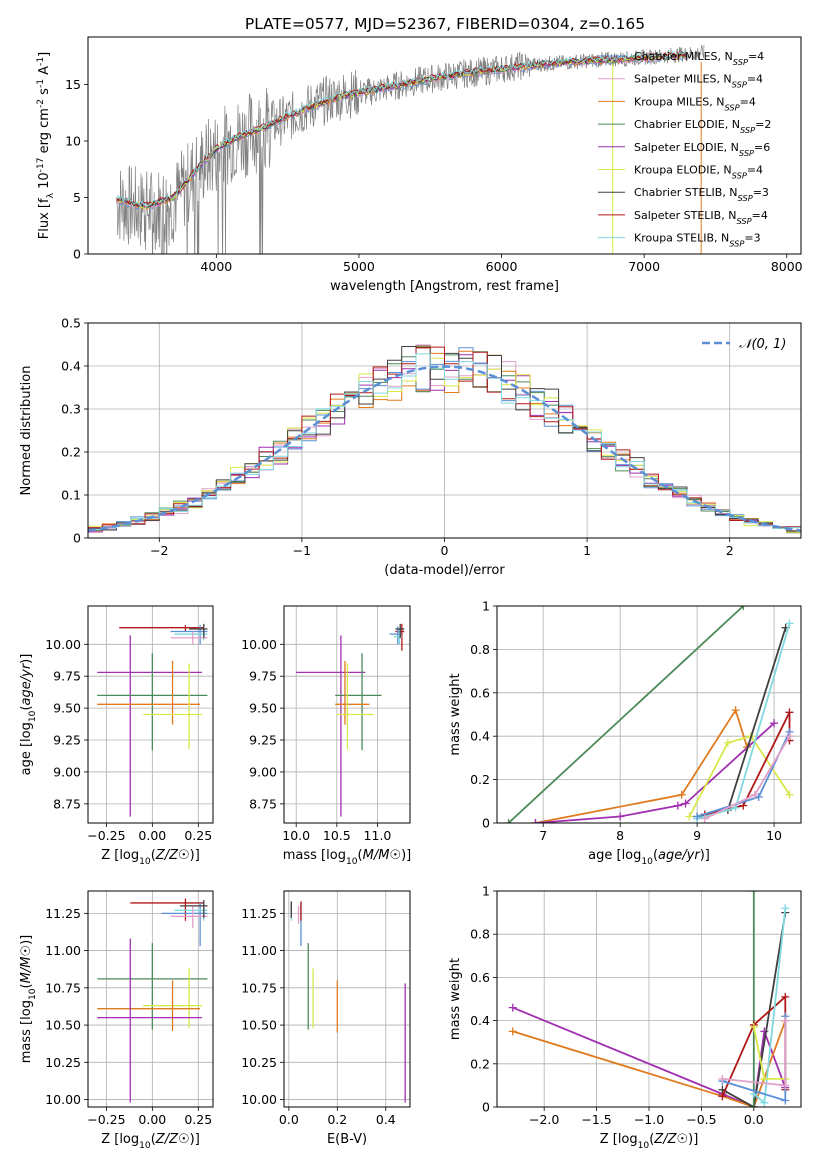 The image size is (819, 1170). Describe the element at coordinates (744, 344) in the screenshot. I see `residual-legend: 𝒩(0, 1)` at that location.